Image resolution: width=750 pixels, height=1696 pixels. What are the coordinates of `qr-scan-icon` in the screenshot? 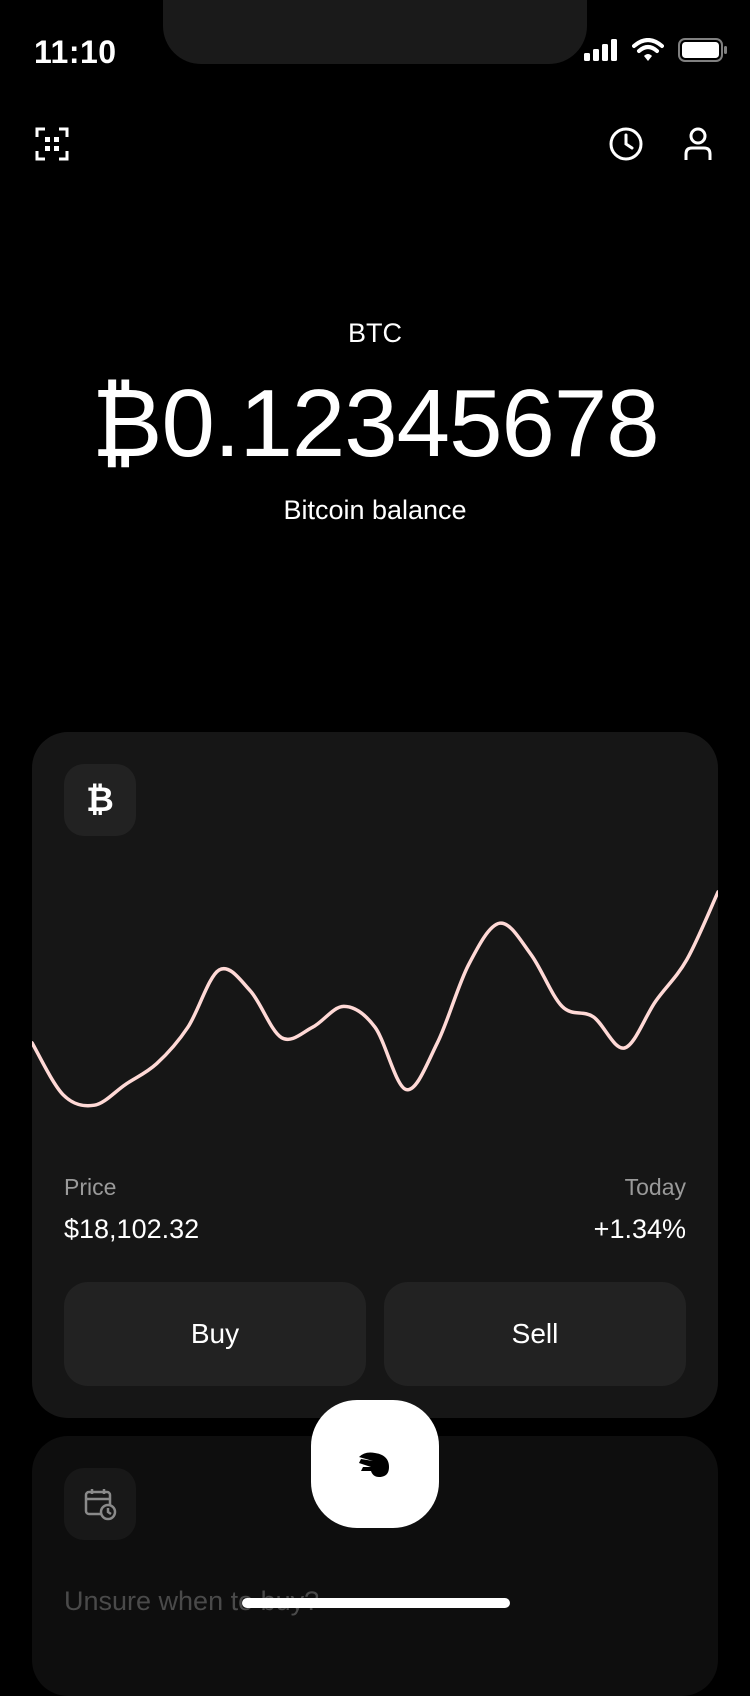 It's located at (52, 144).